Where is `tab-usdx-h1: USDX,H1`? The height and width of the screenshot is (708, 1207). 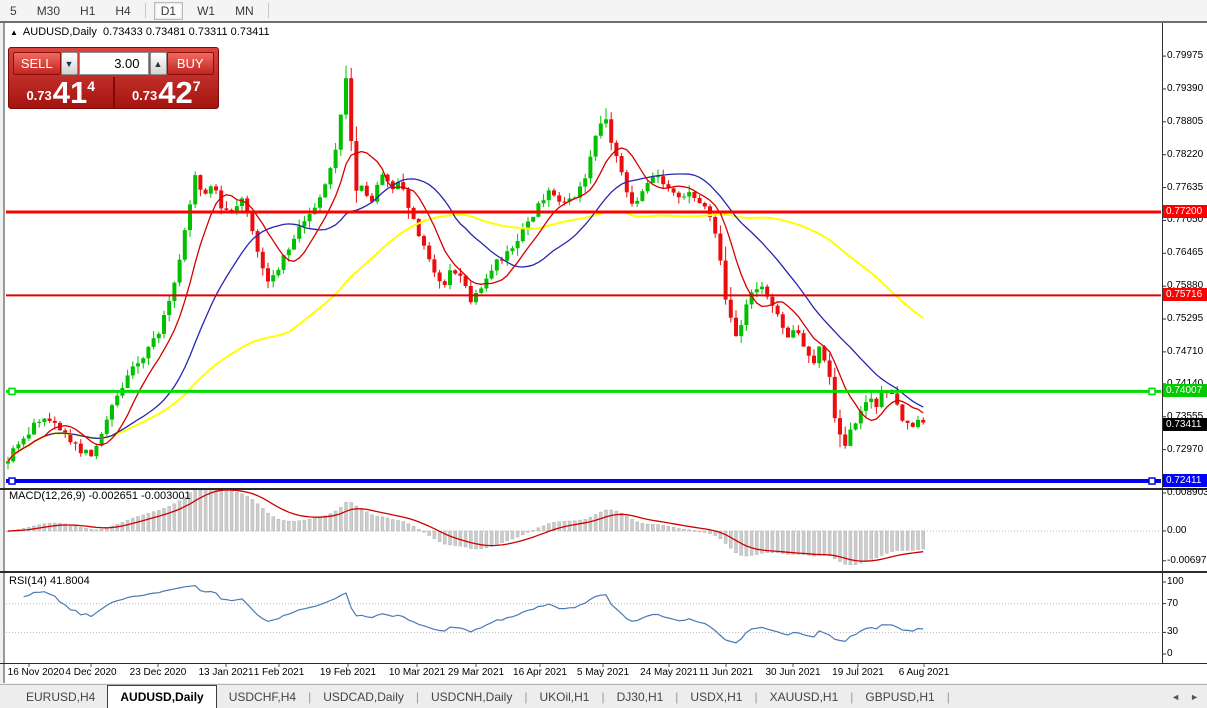
tab-usdx-h1: USDX,H1 is located at coordinates (716, 696).